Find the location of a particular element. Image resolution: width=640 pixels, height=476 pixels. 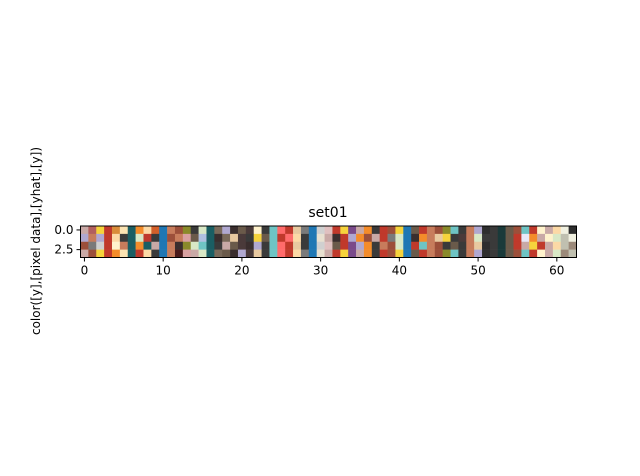

chart-title: set01 is located at coordinates (327, 213).